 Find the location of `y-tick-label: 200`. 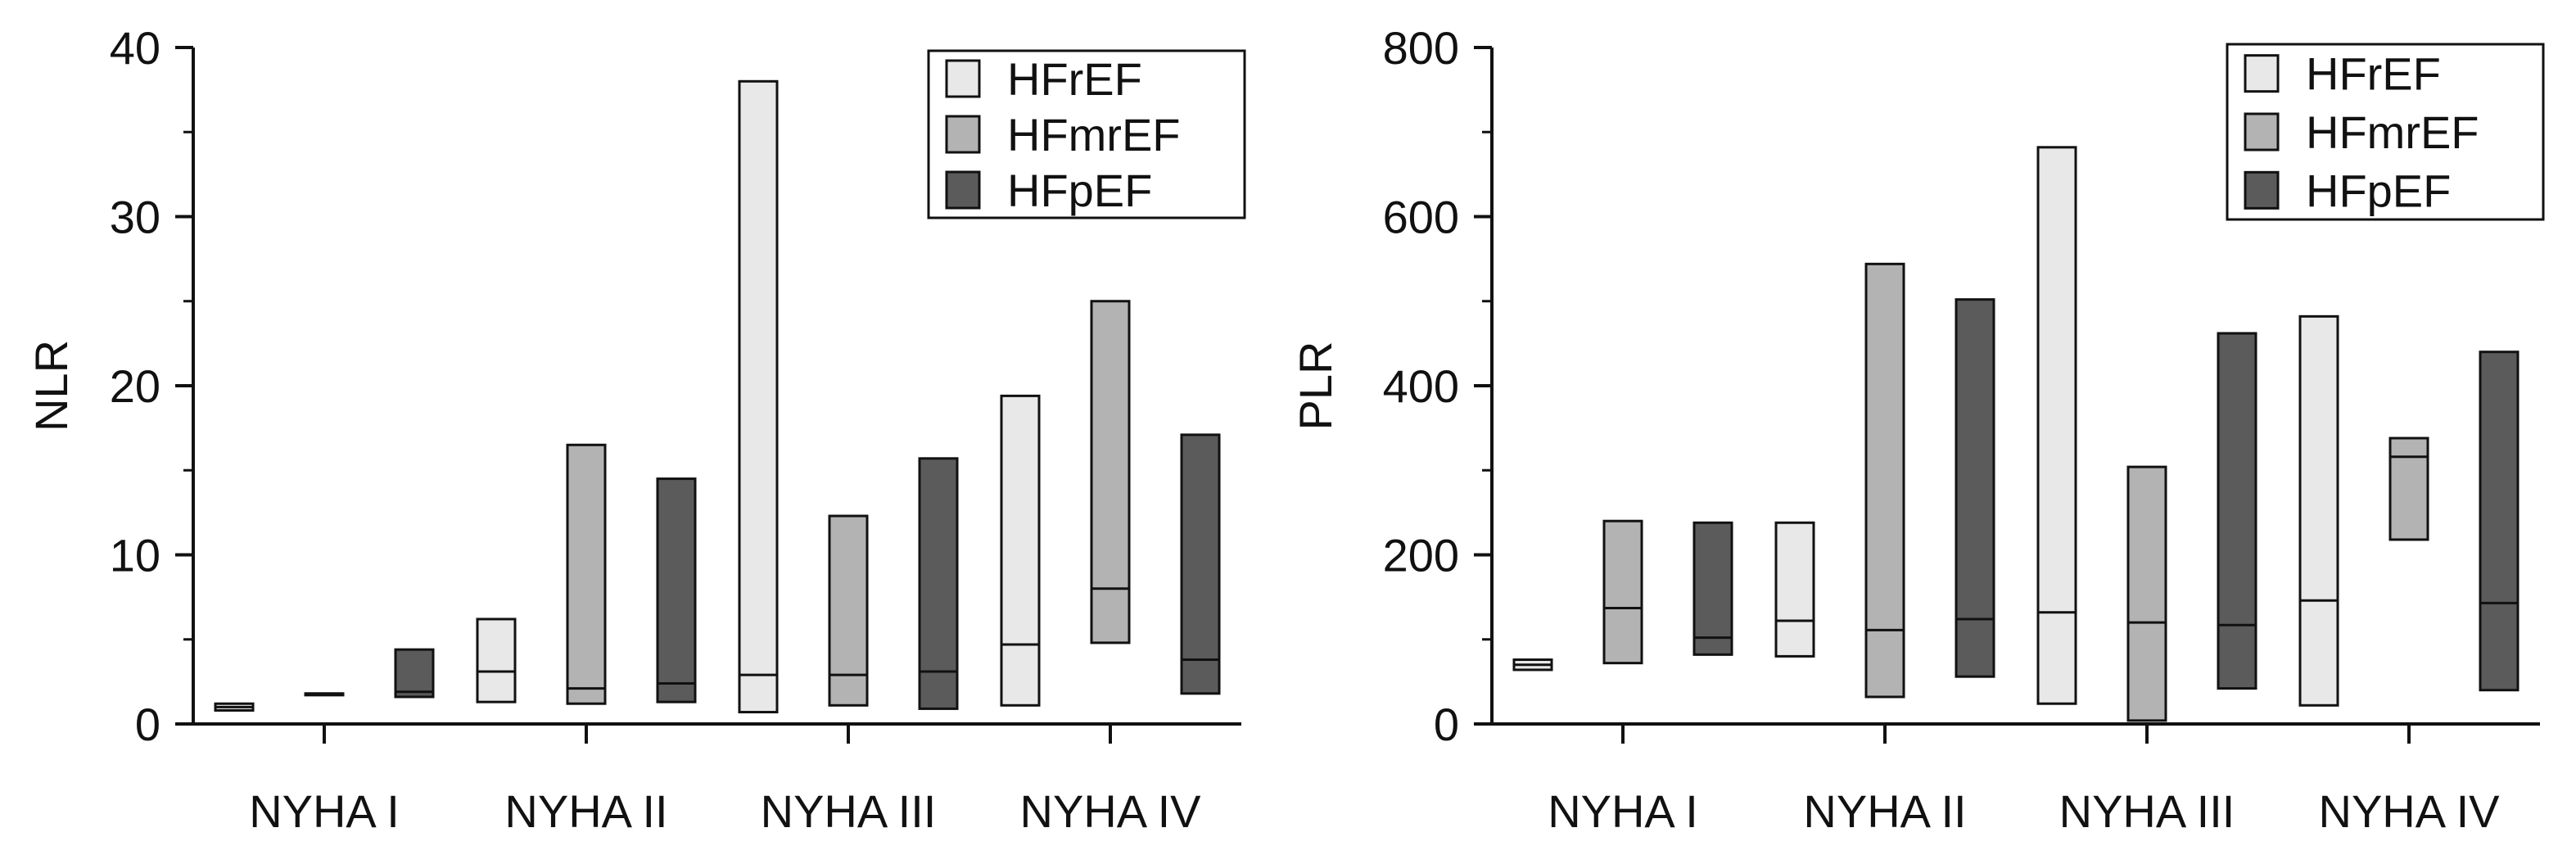

y-tick-label: 200 is located at coordinates (1421, 555).